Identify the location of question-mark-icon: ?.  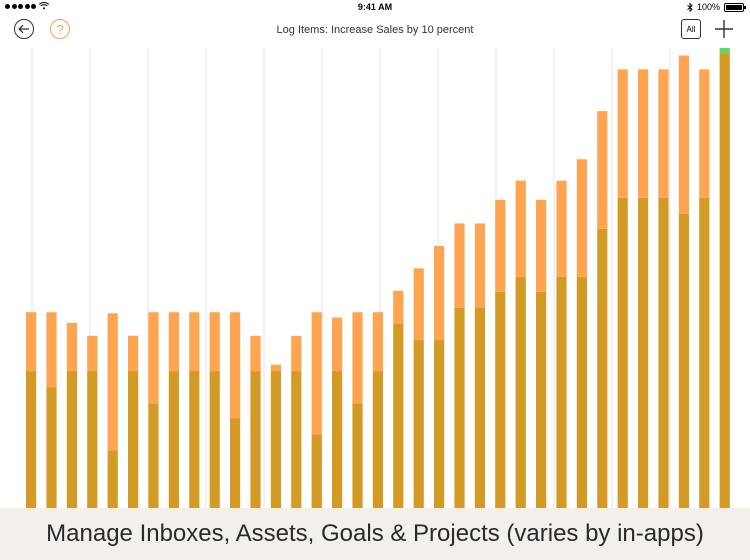
(60, 29).